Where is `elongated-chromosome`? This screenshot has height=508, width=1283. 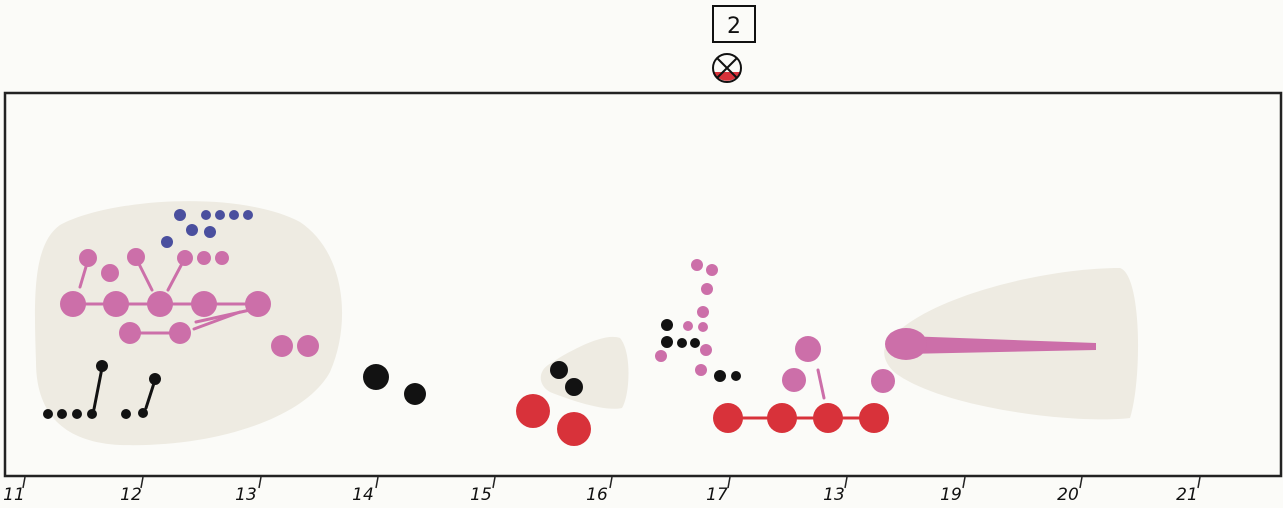
elongated-chromosome is located at coordinates (990, 344).